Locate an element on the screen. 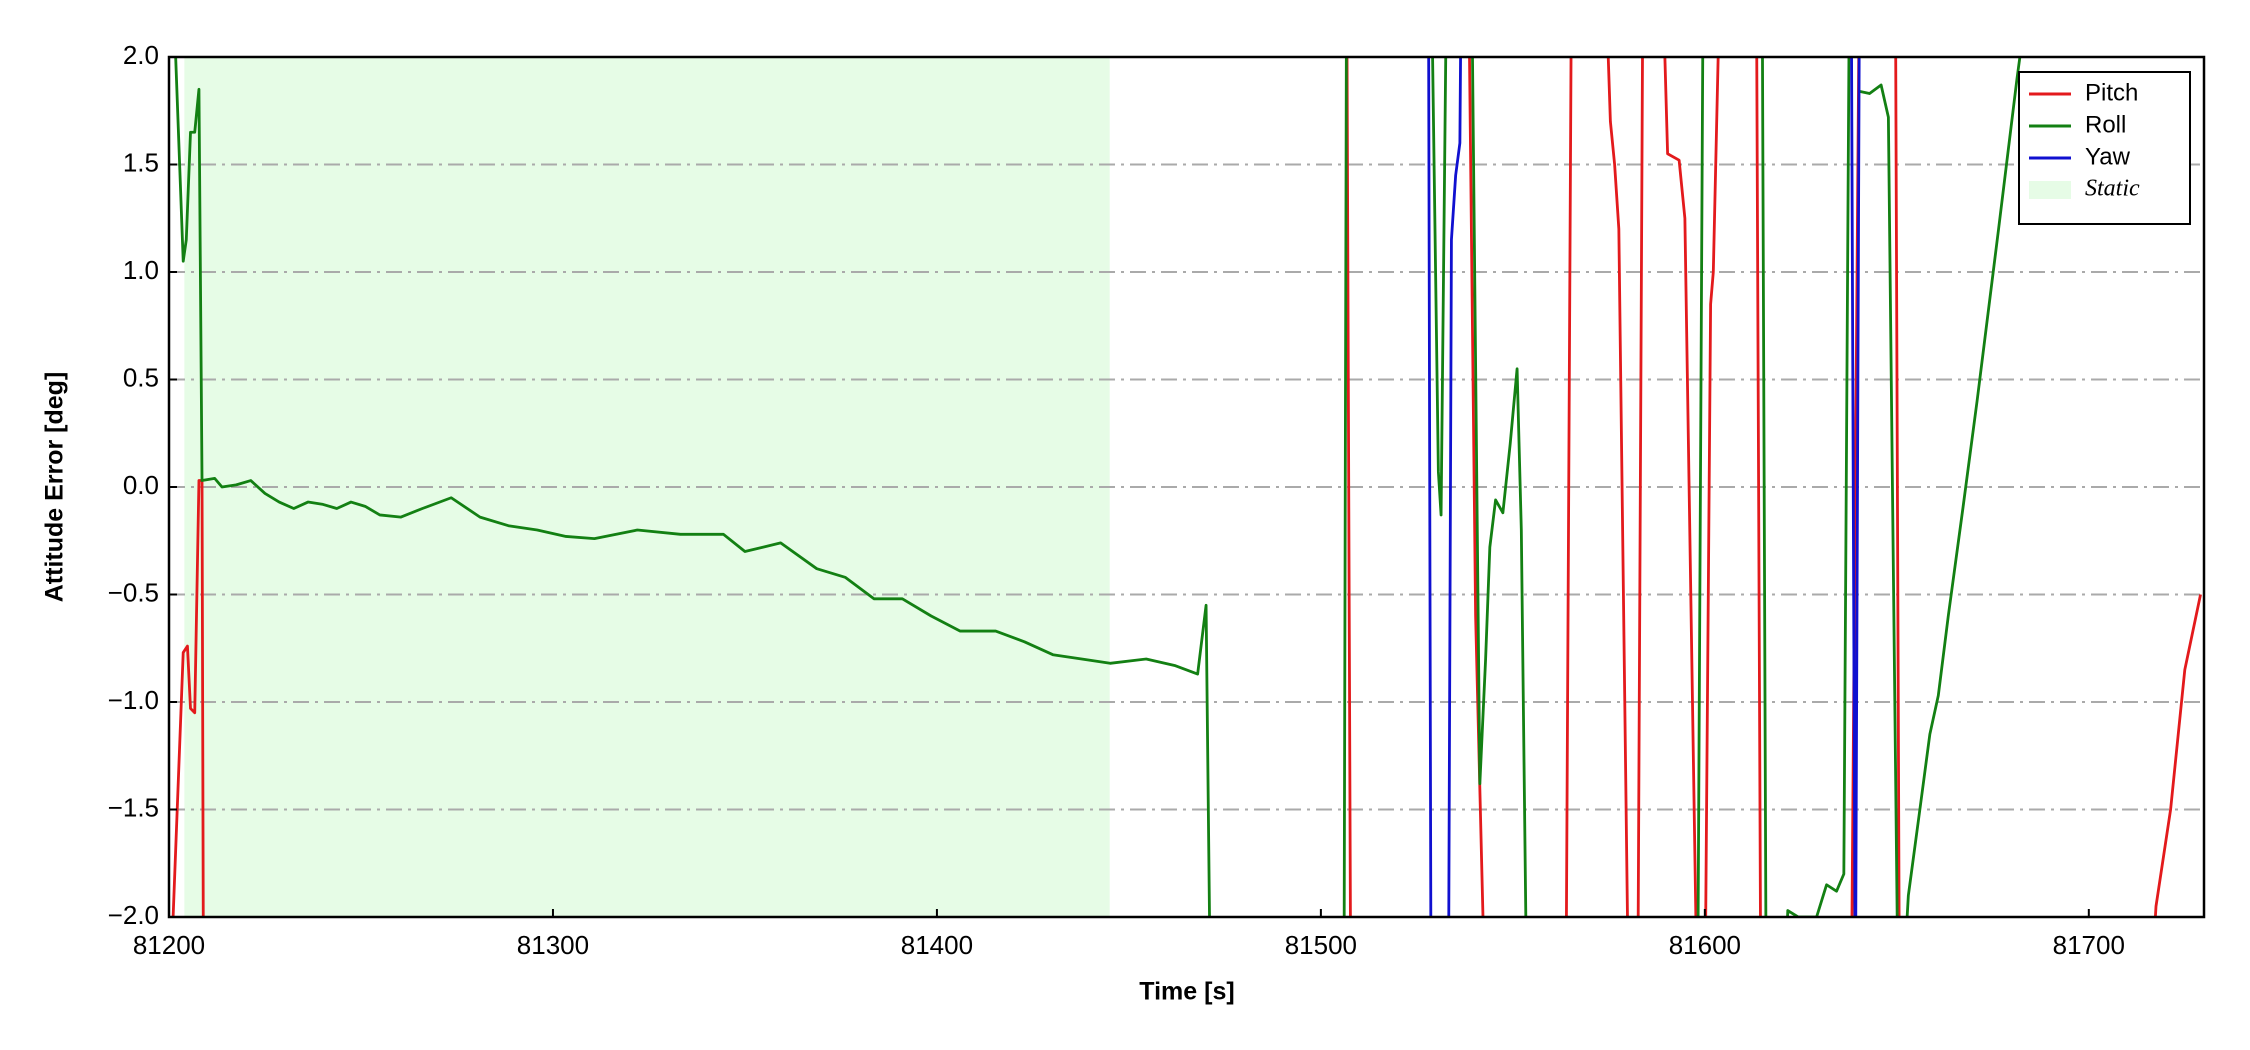 The width and height of the screenshot is (2250, 1050). y-tick-label: −1.0 is located at coordinates (133, 700).